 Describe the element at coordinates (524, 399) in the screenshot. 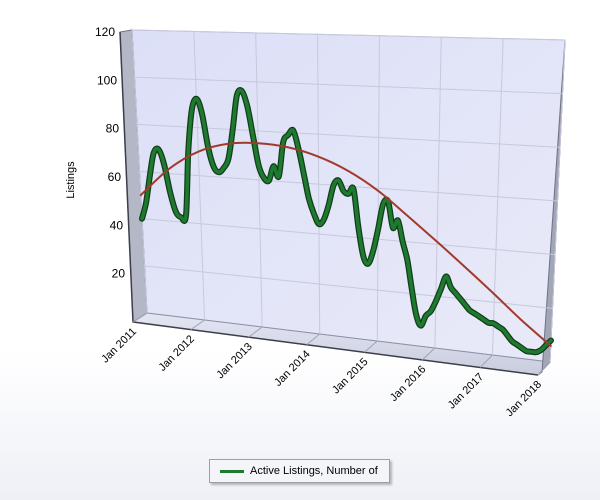

I see `x-tick-label: Jan 2018` at that location.